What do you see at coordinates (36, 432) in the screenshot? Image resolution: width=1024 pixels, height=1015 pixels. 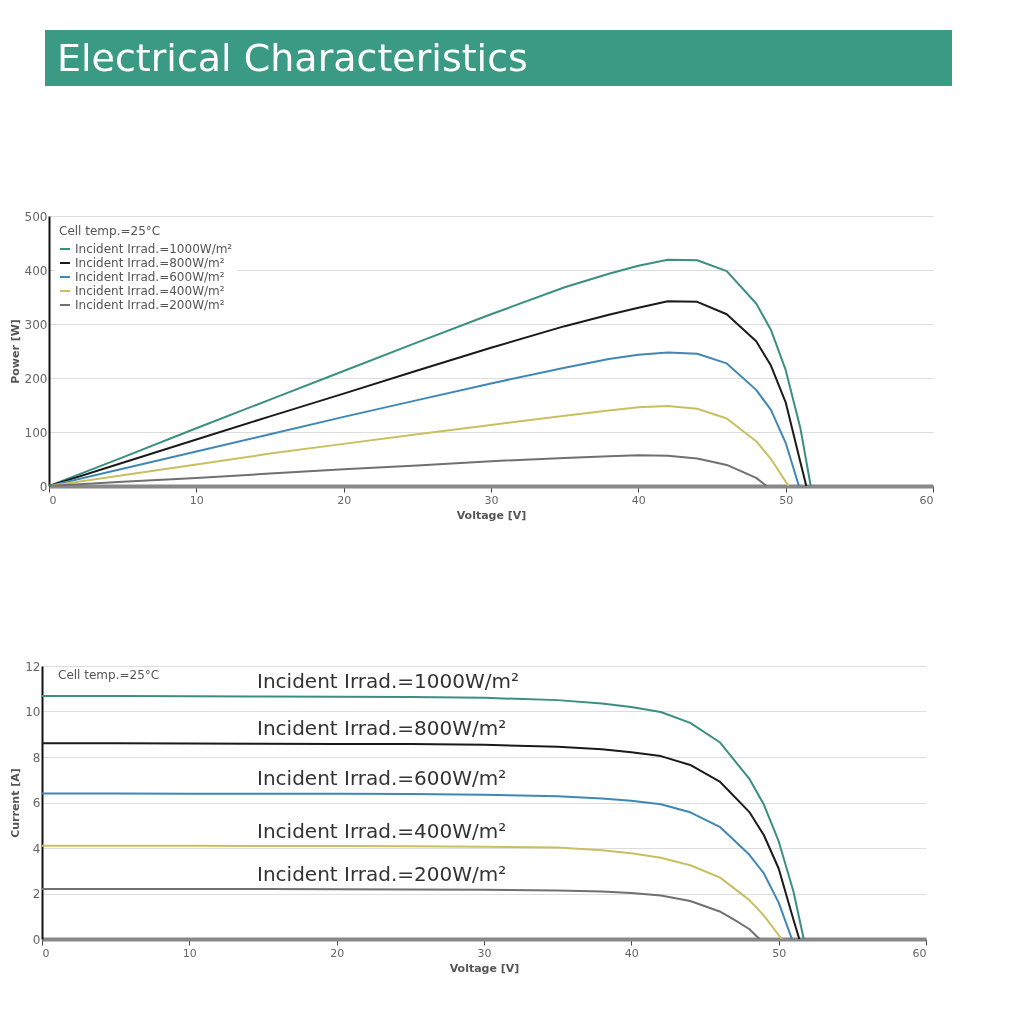 I see `y-tick-label: 100` at bounding box center [36, 432].